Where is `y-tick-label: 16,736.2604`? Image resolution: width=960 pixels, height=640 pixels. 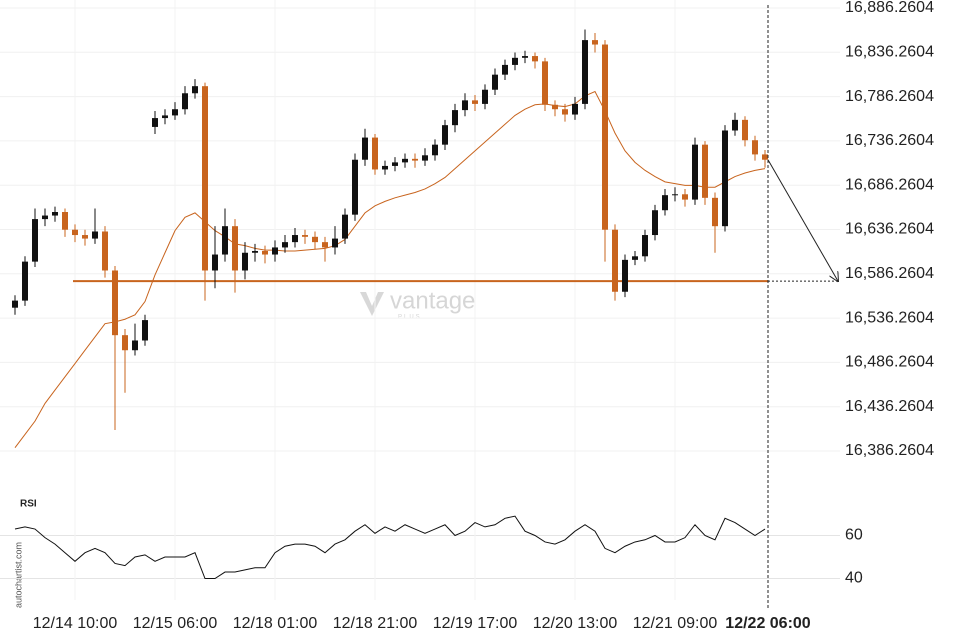 y-tick-label: 16,736.2604 is located at coordinates (889, 140).